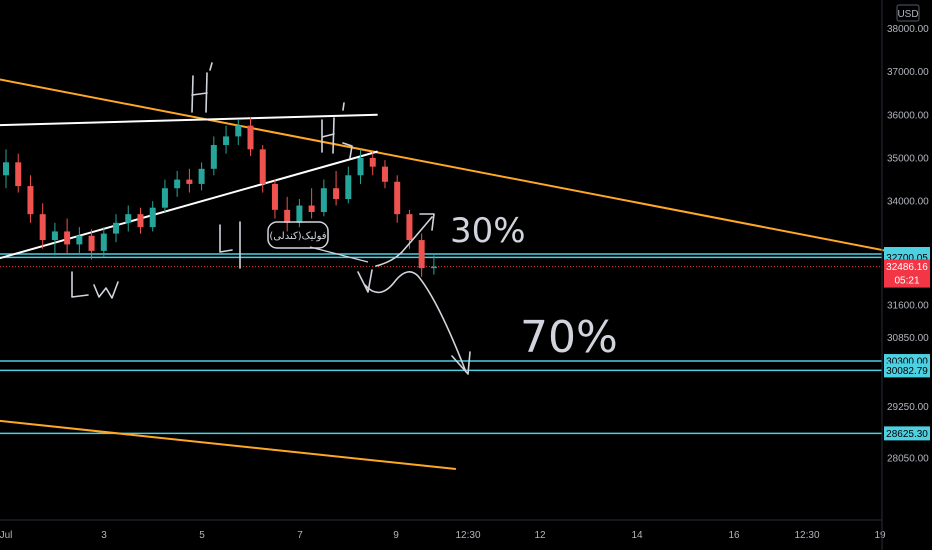 The width and height of the screenshot is (932, 550). Describe the element at coordinates (220, 196) in the screenshot. I see `candle-series` at that location.